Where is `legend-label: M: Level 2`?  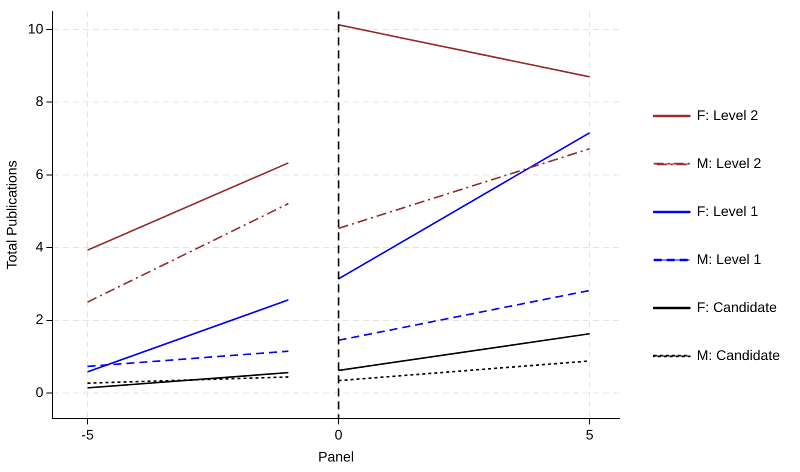
legend-label: M: Level 2 is located at coordinates (729, 162).